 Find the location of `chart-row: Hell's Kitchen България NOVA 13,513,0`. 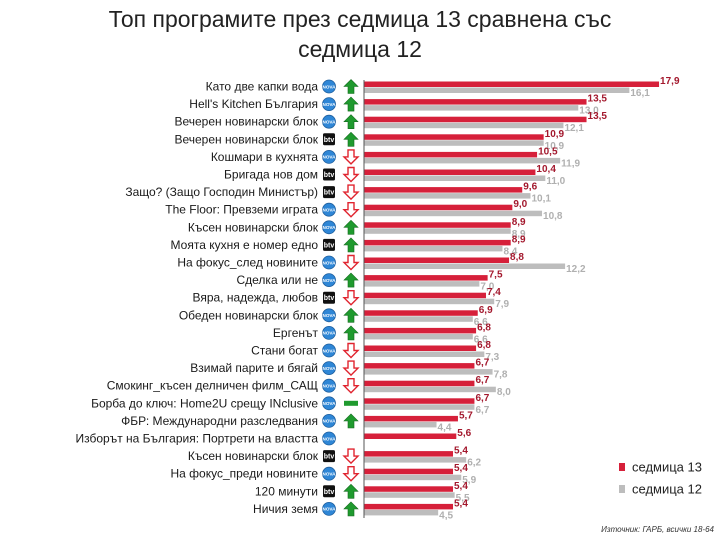

chart-row: Hell's Kitchen България NOVA 13,513,0 is located at coordinates (398, 105).